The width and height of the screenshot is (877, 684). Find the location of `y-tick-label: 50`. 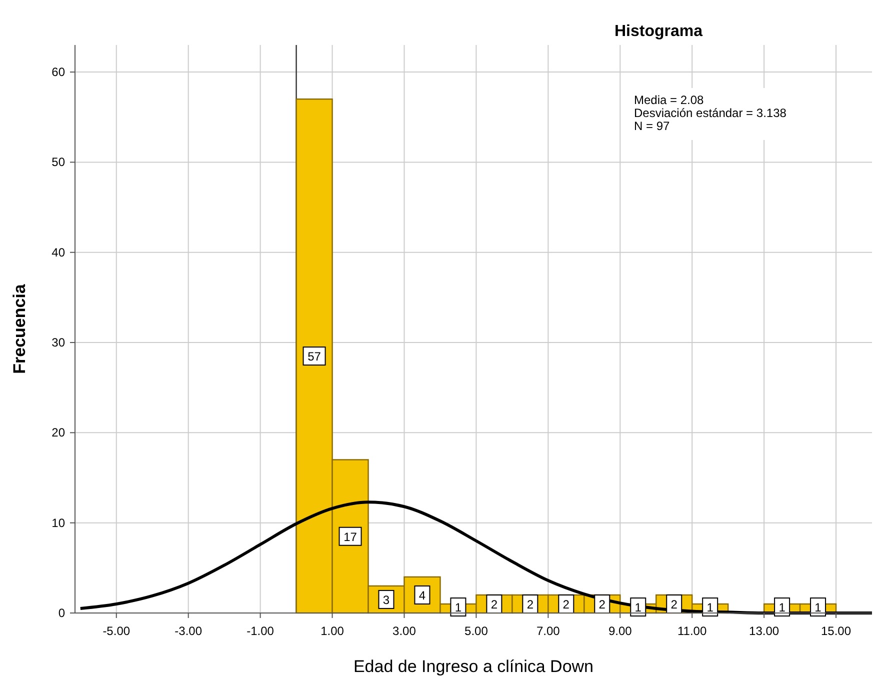

y-tick-label: 50 is located at coordinates (59, 162).